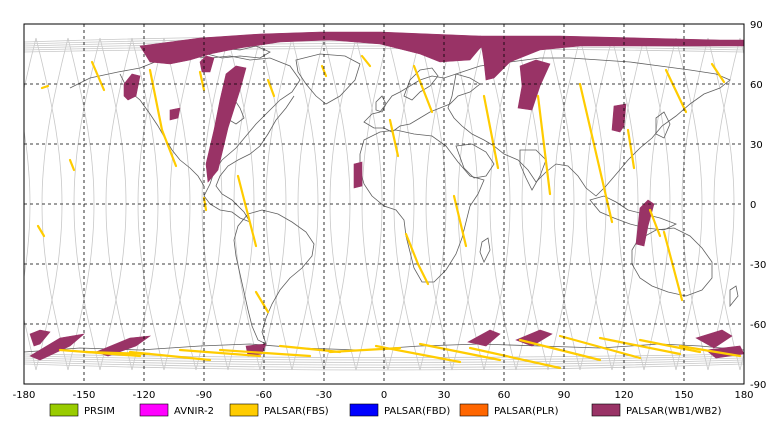  I want to click on coast-scandinavia, so click(421, 84).